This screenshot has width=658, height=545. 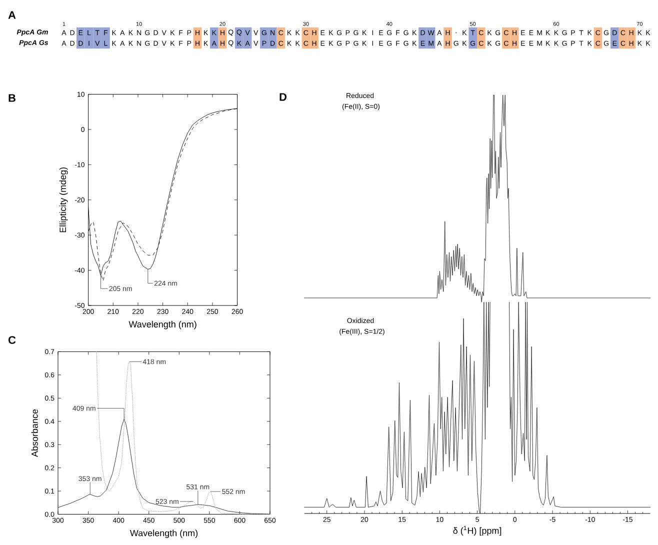 I want to click on x-axis-title: δ ($^{1}$H) [ppm], so click(x=477, y=531).